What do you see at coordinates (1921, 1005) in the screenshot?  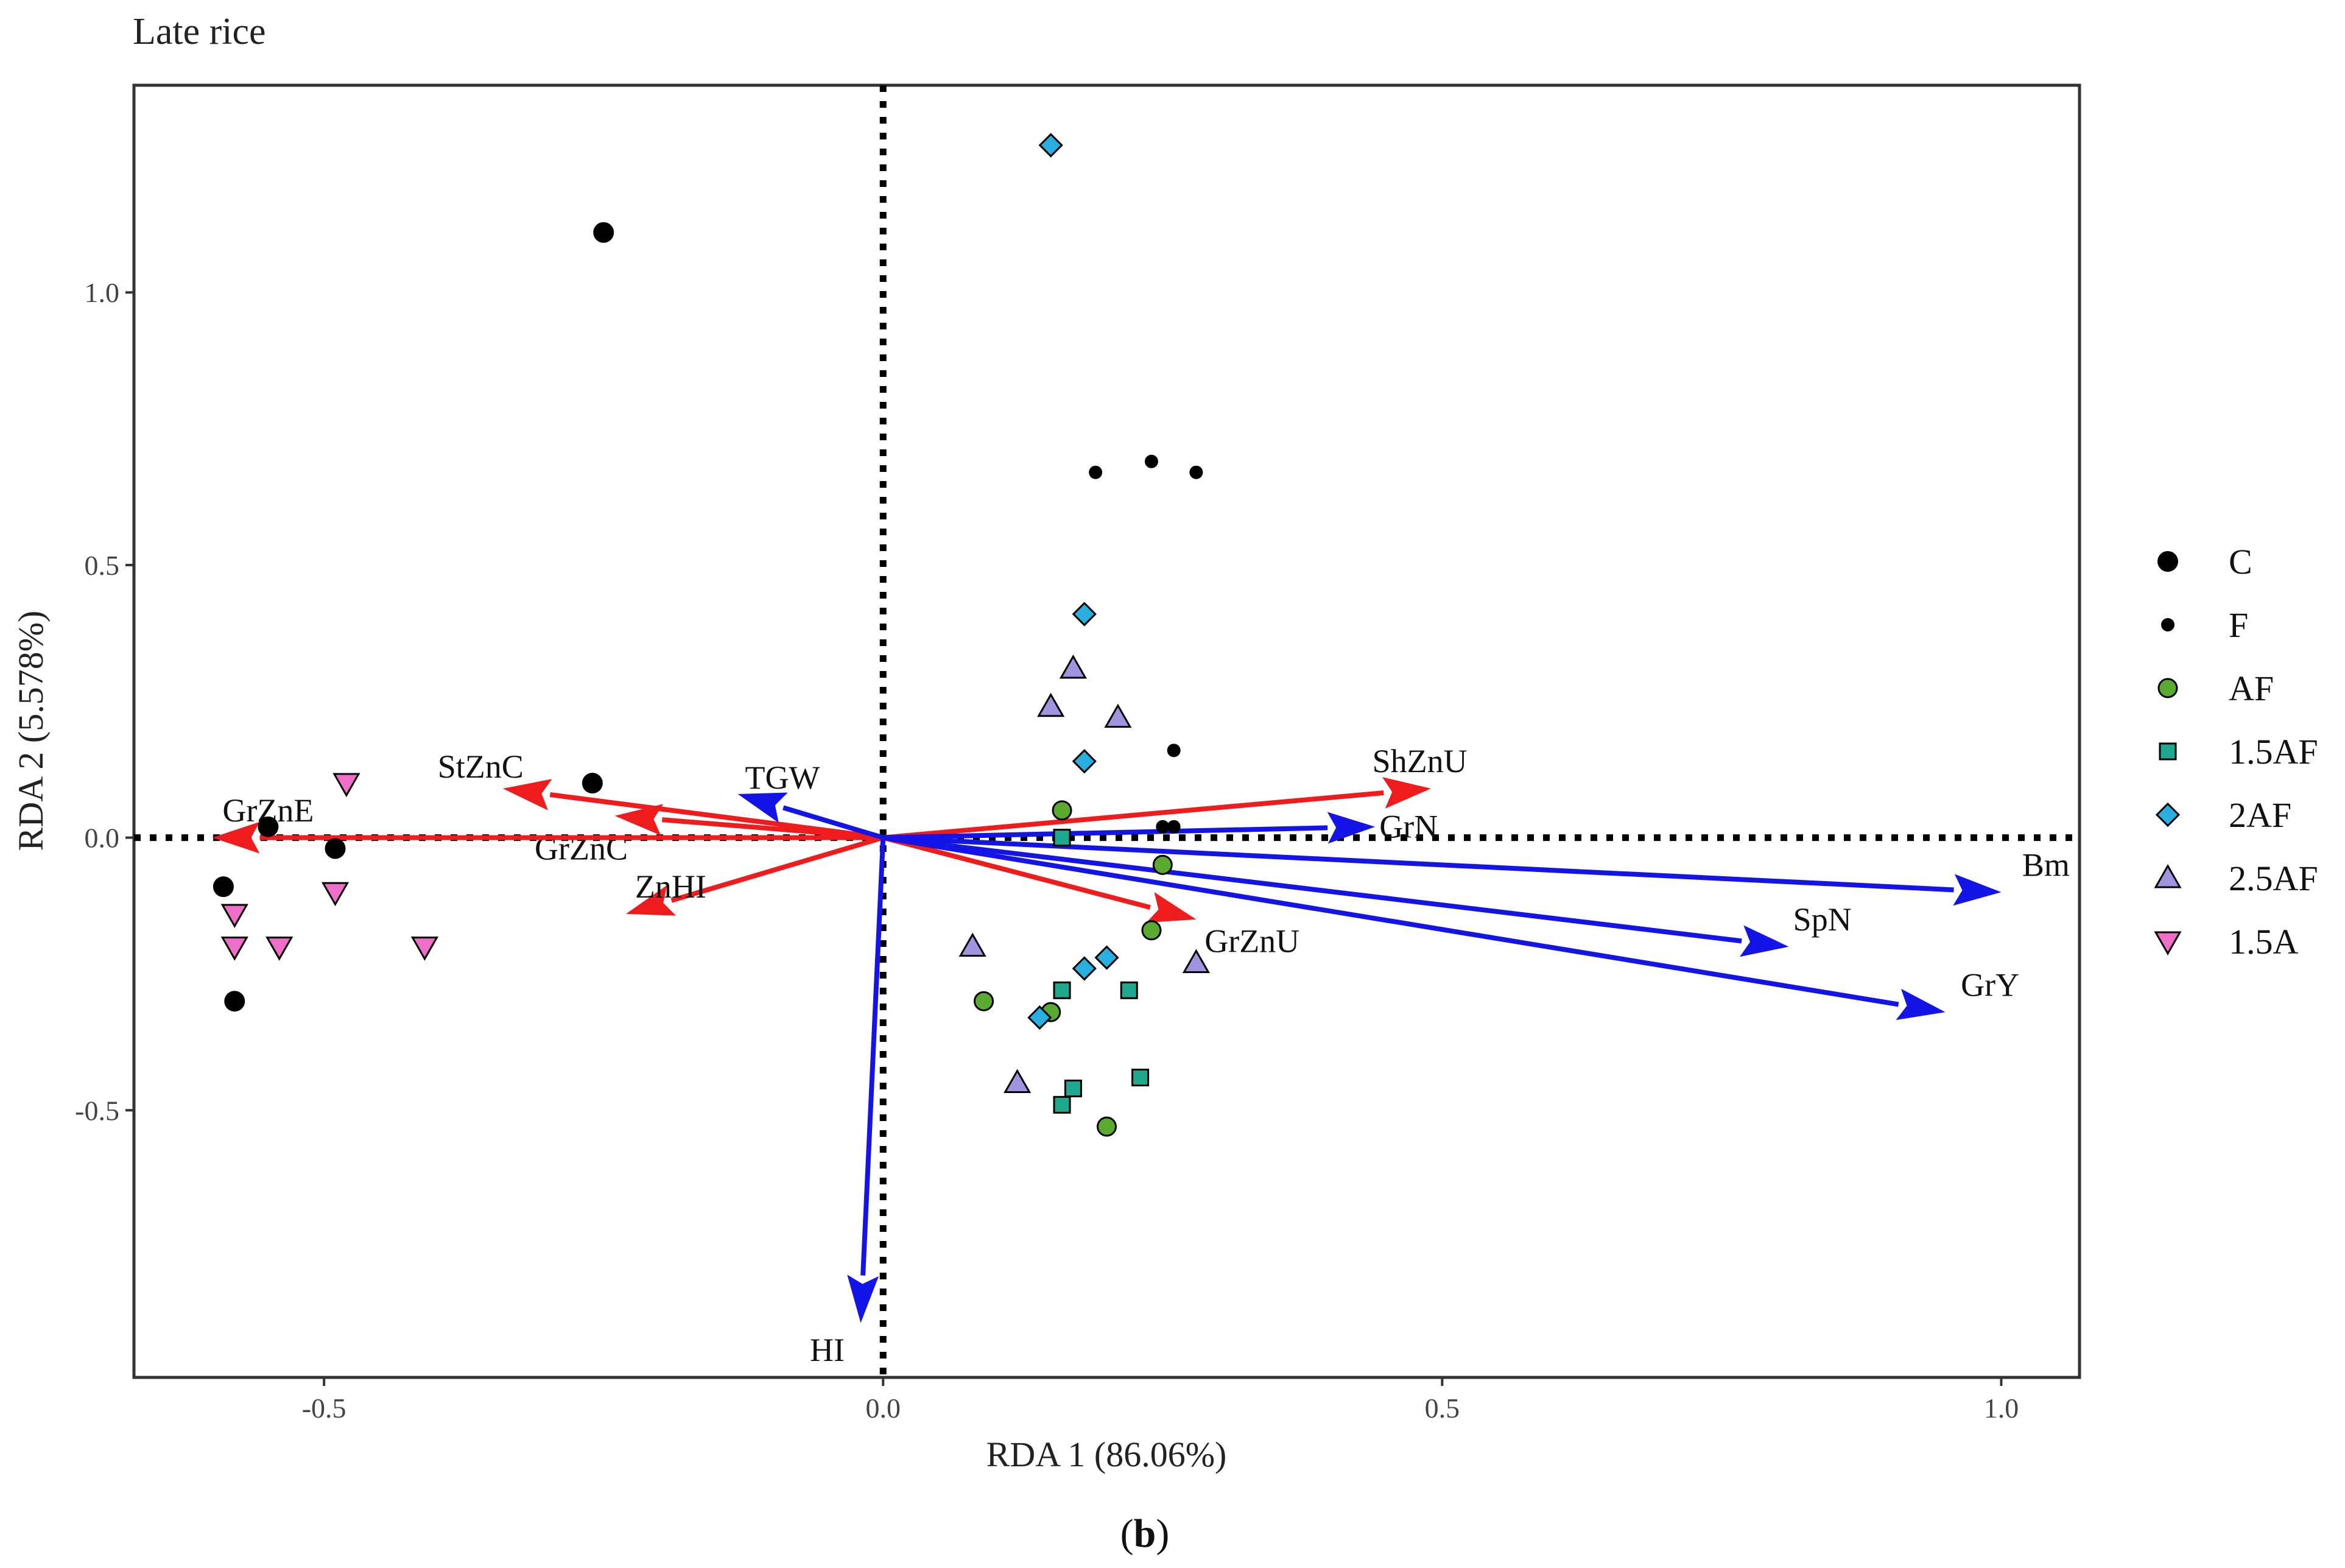 I see `vector-head-gry` at bounding box center [1921, 1005].